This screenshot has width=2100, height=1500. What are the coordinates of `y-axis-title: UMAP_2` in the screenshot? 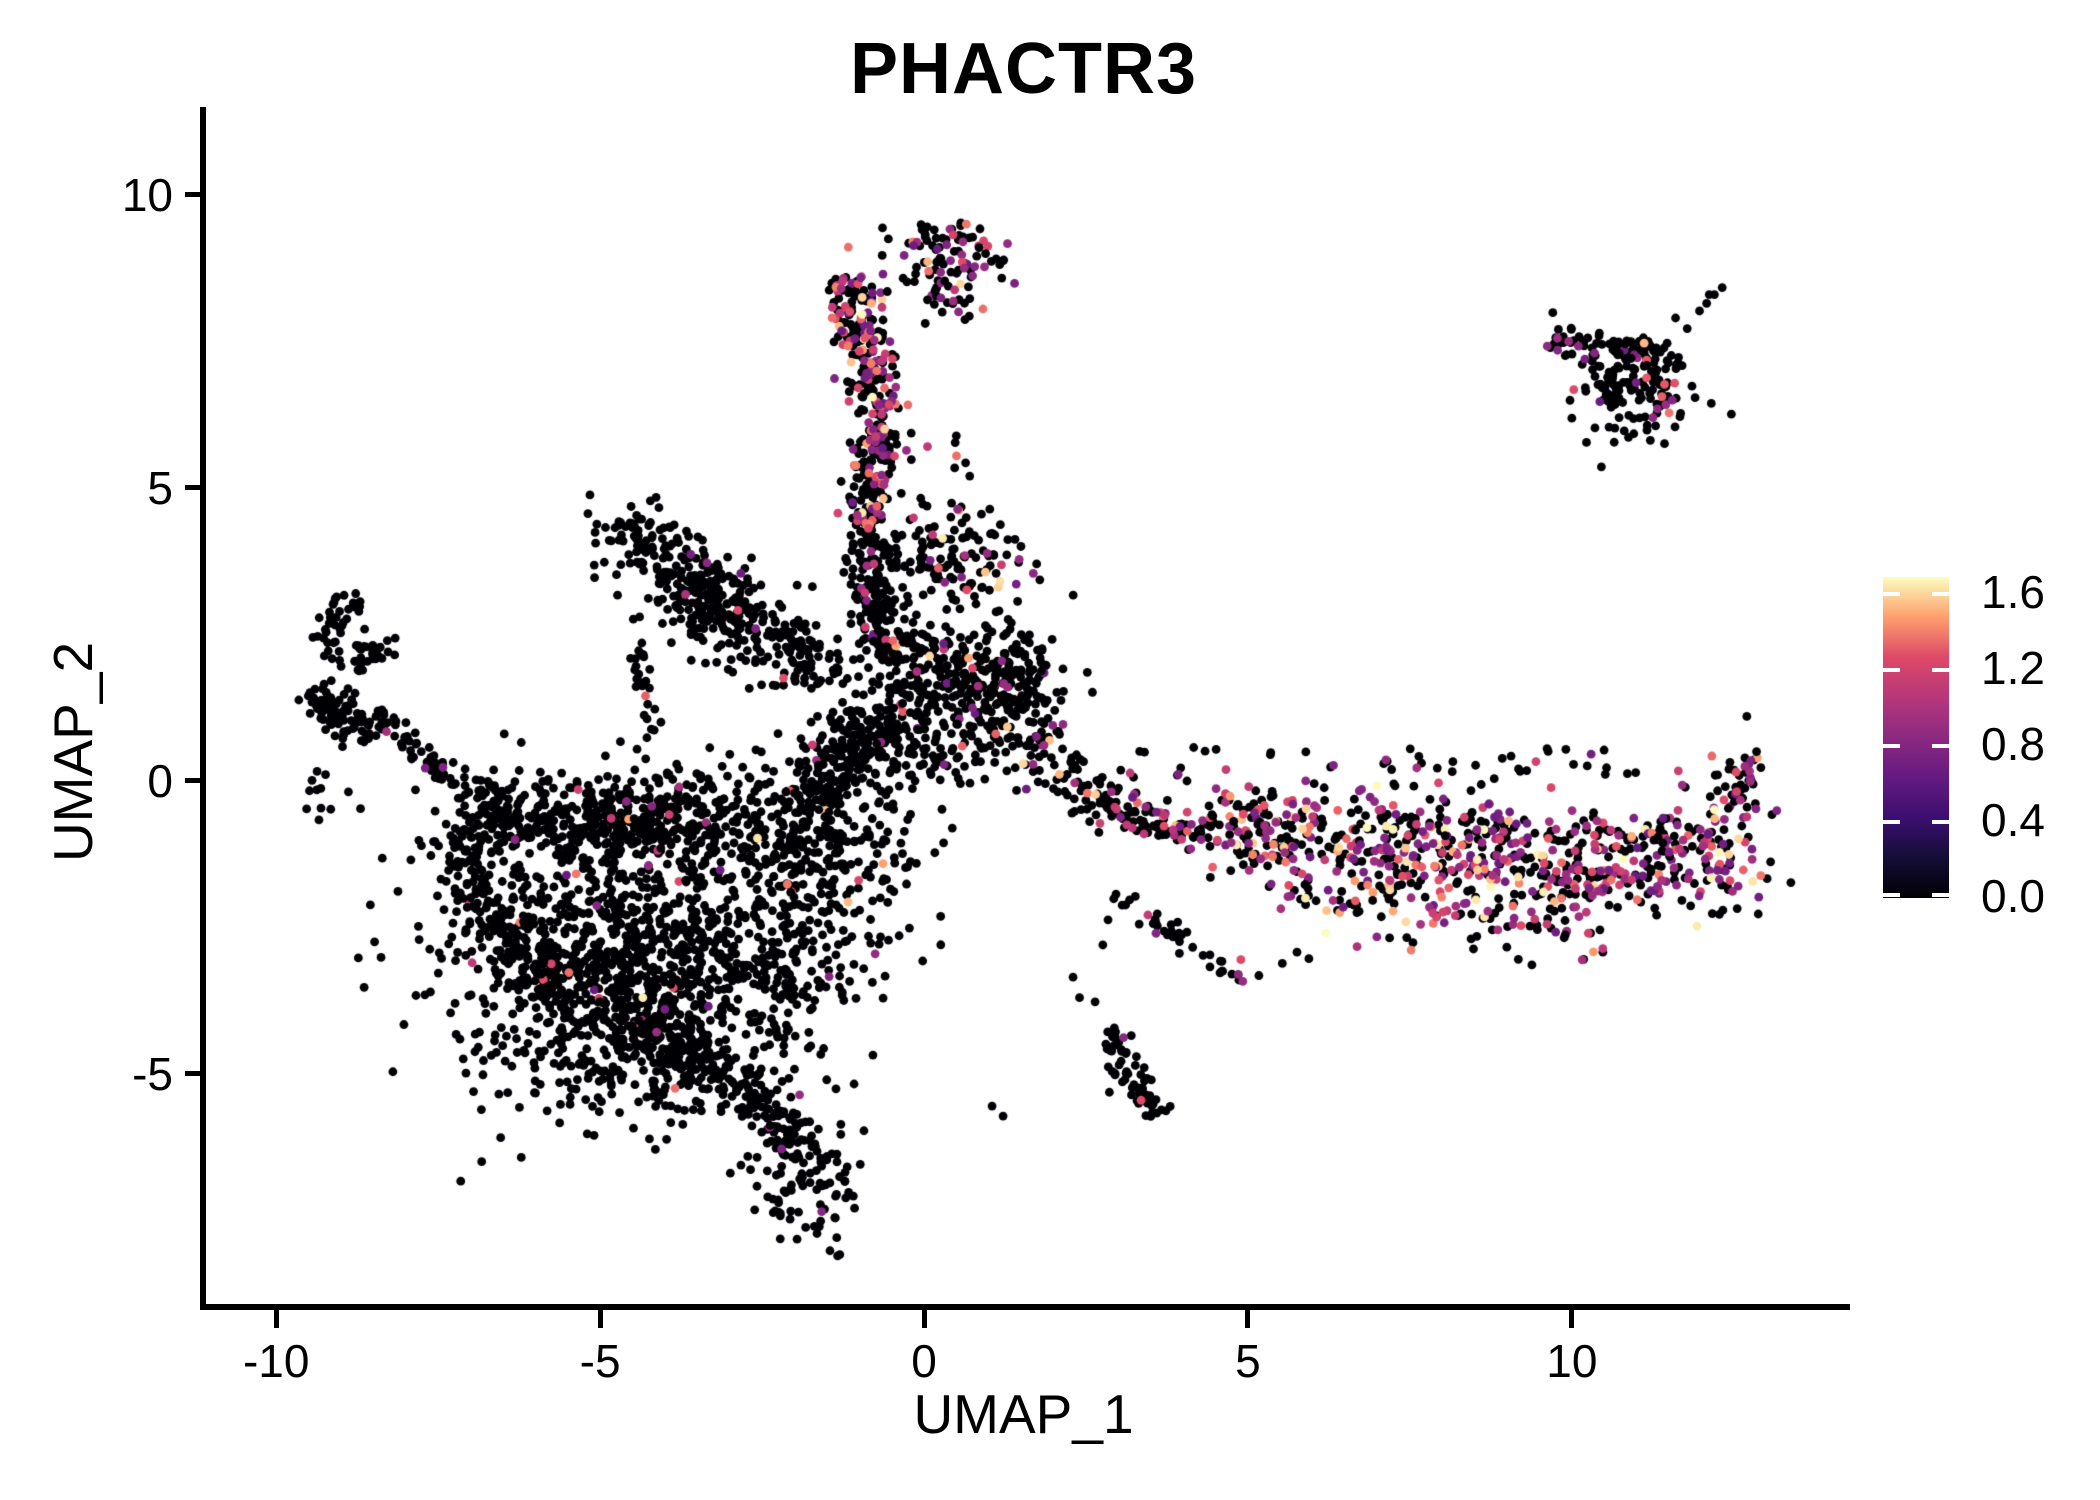 It's located at (73, 752).